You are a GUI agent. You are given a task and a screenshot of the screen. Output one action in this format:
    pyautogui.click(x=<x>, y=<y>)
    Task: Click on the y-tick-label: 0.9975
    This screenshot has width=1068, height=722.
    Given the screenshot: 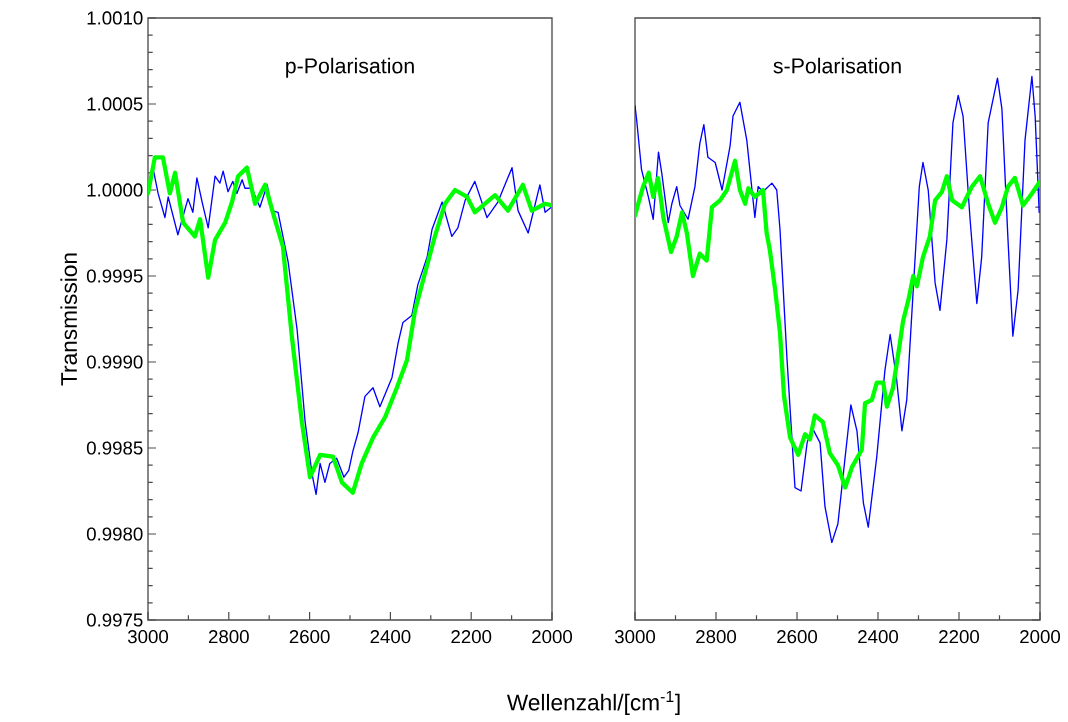 What is the action you would take?
    pyautogui.click(x=114, y=620)
    